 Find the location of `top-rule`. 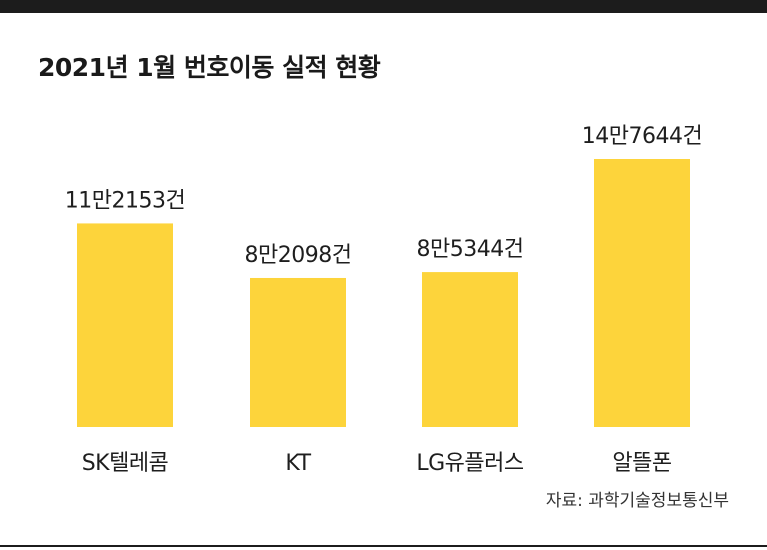

top-rule is located at coordinates (383, 6).